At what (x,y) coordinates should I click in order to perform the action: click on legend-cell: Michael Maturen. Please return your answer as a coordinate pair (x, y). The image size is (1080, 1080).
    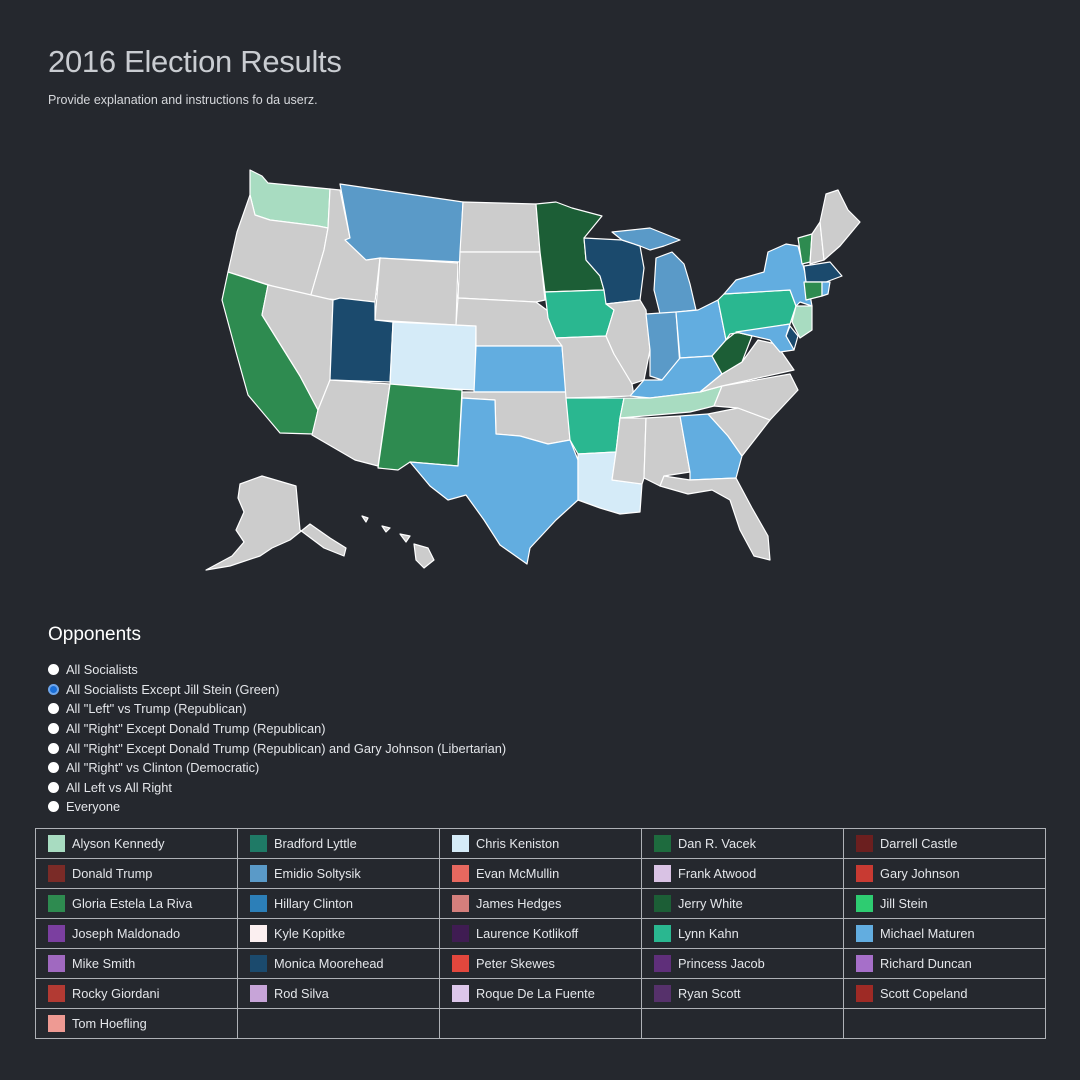
    Looking at the image, I should click on (944, 933).